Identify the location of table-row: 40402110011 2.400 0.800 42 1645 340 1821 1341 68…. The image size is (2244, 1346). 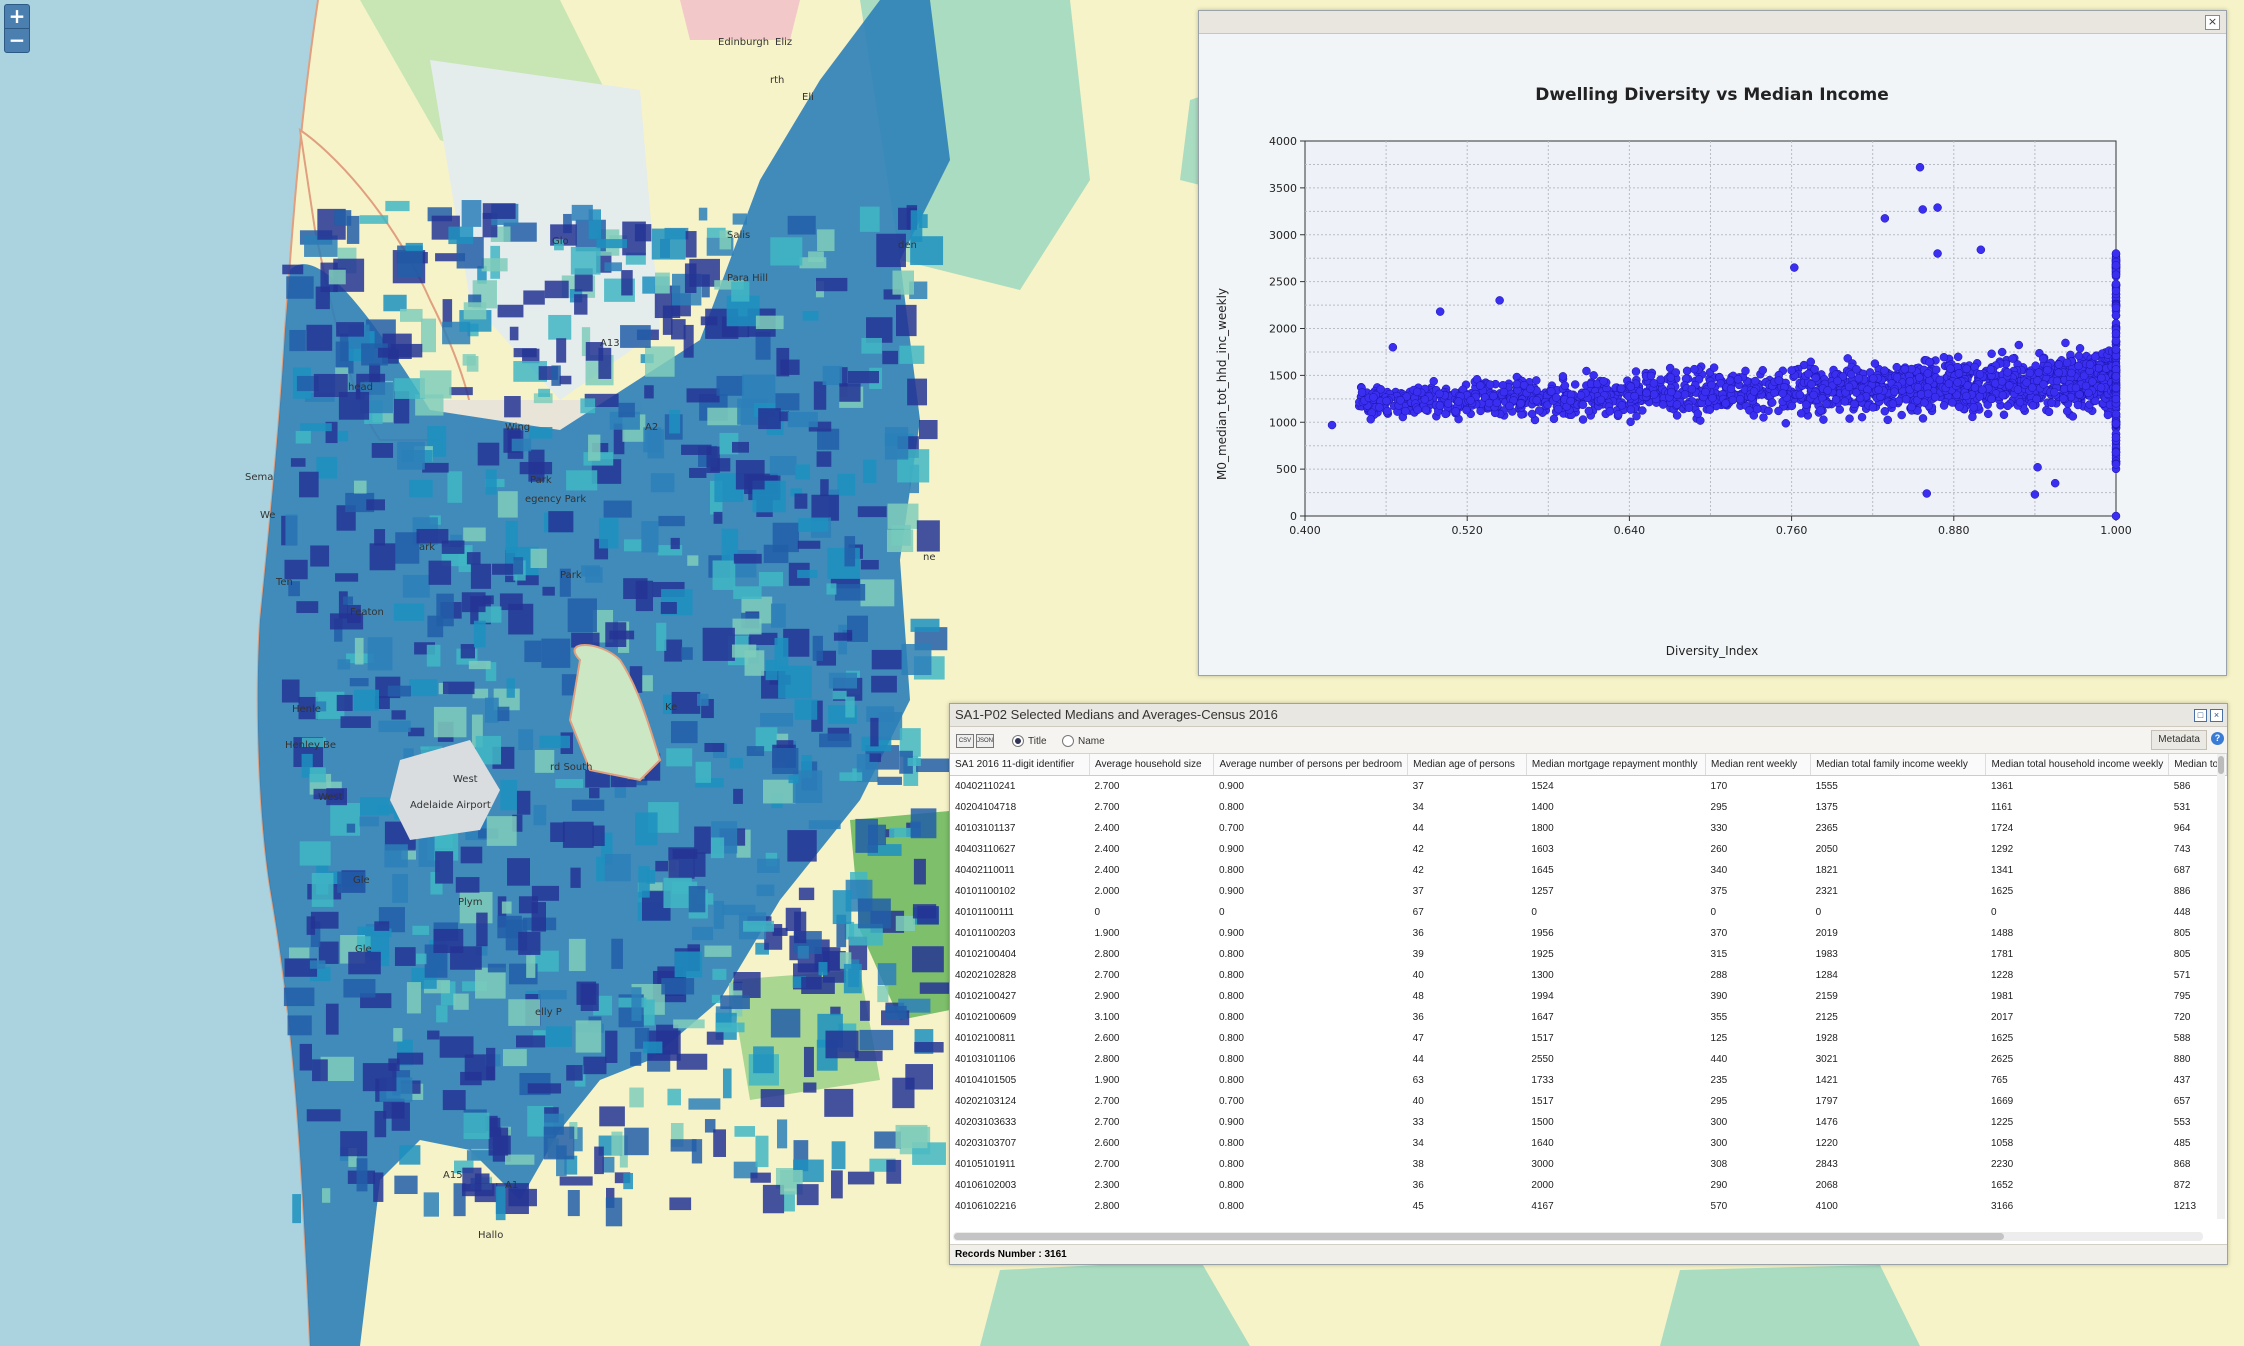
(1588, 870).